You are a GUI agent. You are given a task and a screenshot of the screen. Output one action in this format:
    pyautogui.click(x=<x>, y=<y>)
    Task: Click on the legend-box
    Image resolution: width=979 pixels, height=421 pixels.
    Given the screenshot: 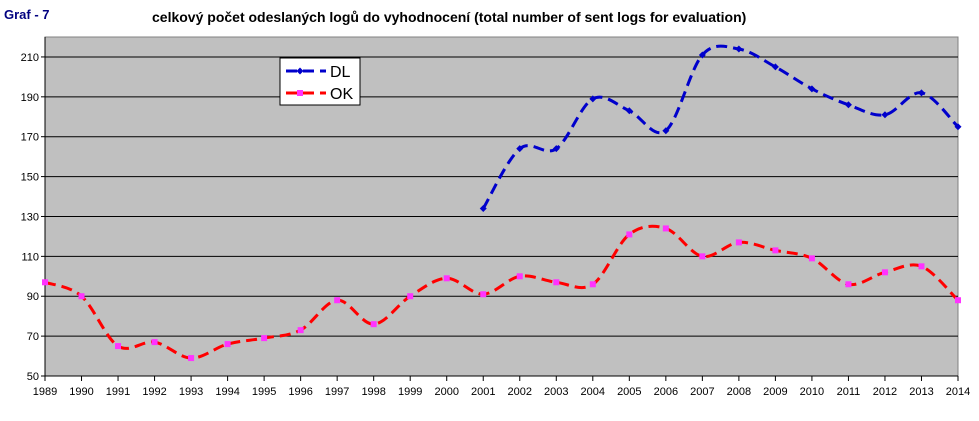 What is the action you would take?
    pyautogui.click(x=320, y=81)
    